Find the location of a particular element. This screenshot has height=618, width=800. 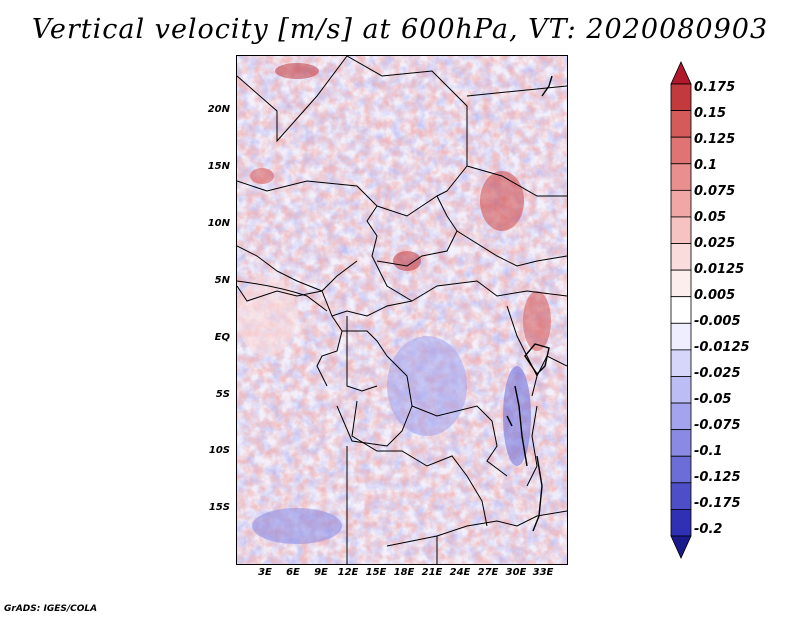

lat-label: 5N is located at coordinates (222, 280).